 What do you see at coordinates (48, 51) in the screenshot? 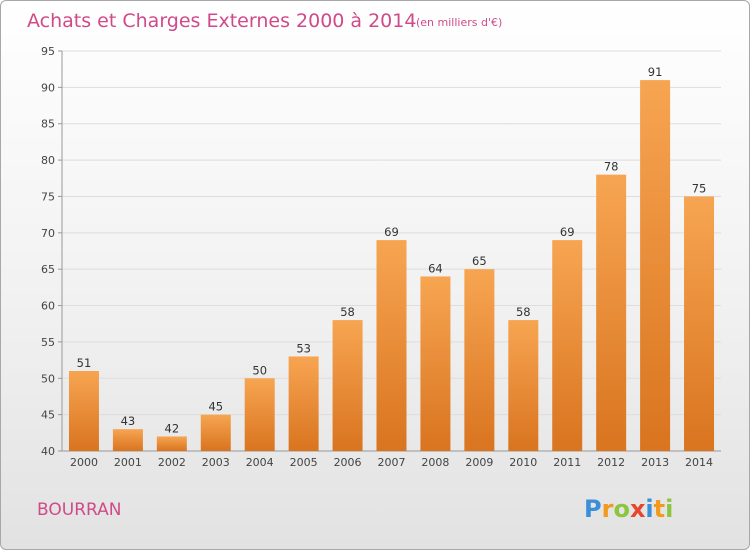
I see `y-tick-label: 95` at bounding box center [48, 51].